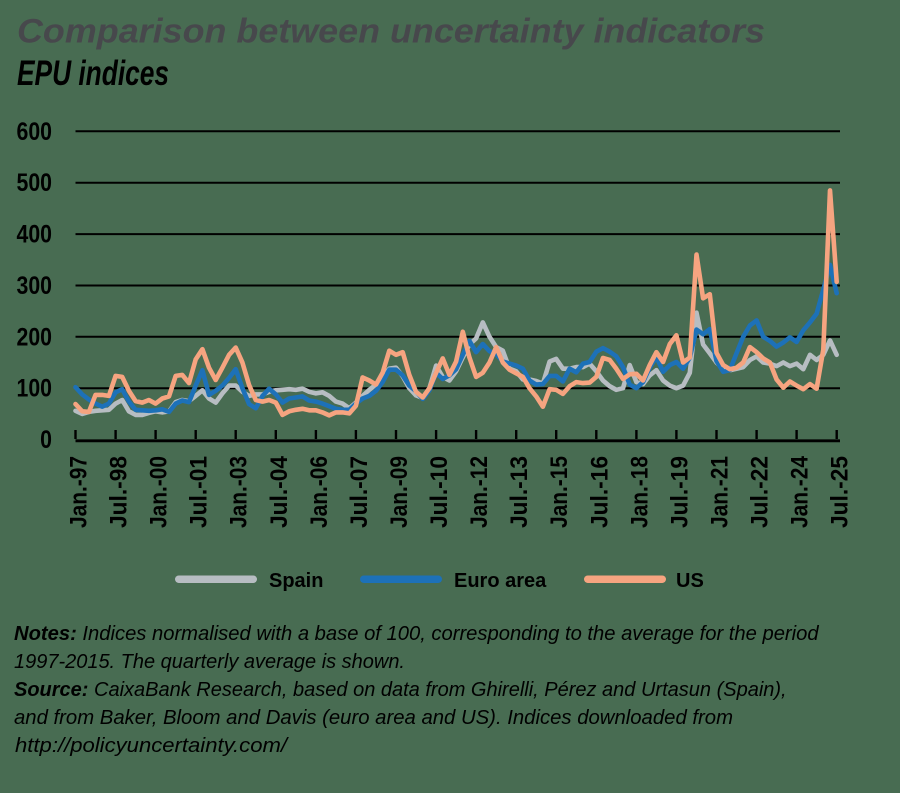 The width and height of the screenshot is (900, 793). What do you see at coordinates (500, 581) in the screenshot?
I see `svg-text: Euro area` at bounding box center [500, 581].